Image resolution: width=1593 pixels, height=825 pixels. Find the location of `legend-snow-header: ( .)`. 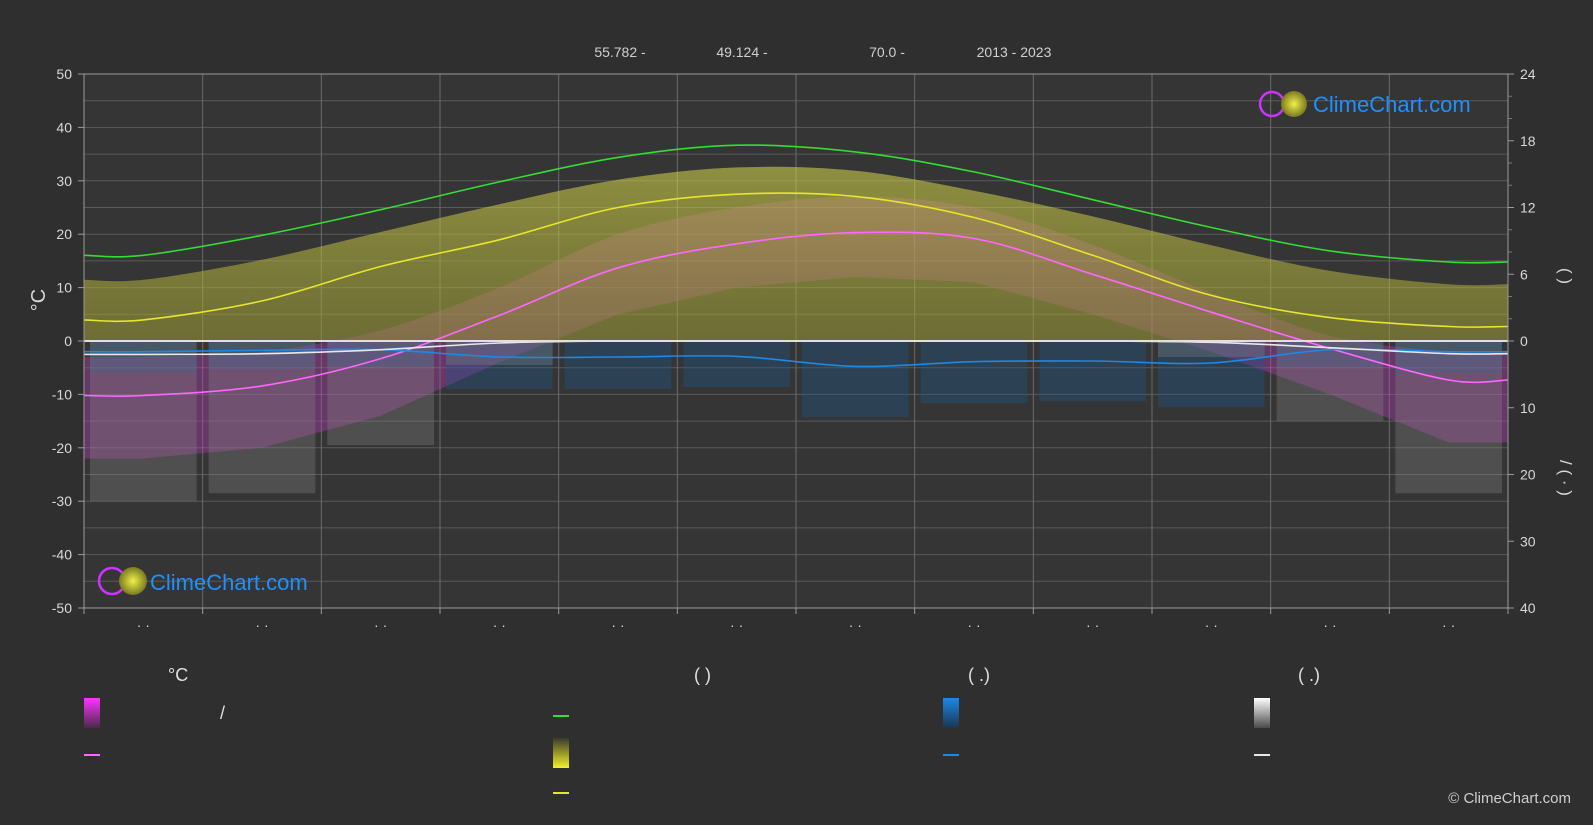

legend-snow-header: ( .) is located at coordinates (1309, 675).